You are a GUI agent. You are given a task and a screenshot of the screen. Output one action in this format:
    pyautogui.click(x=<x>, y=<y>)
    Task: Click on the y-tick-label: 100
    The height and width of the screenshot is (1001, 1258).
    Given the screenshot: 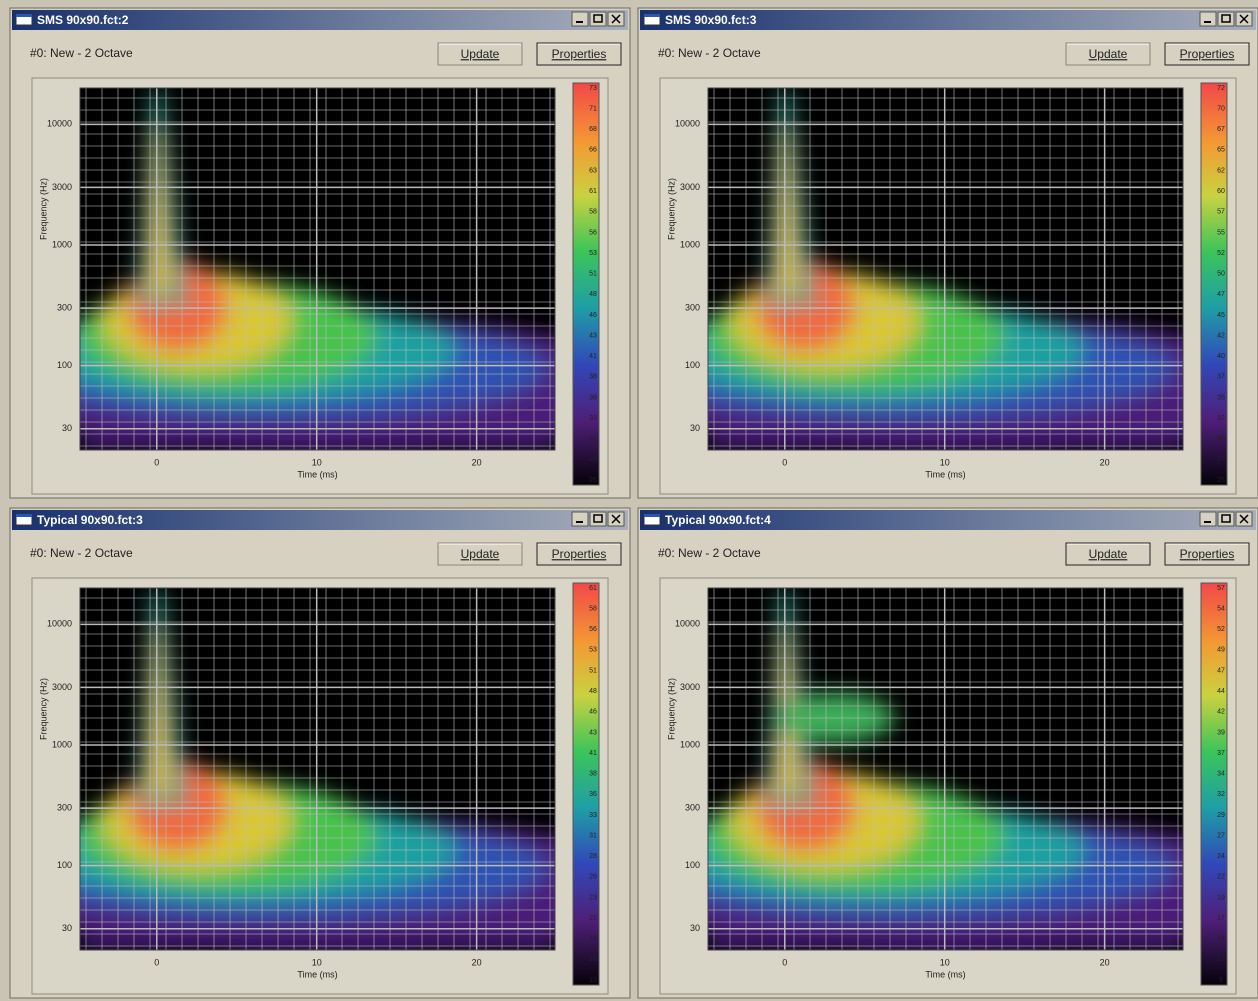 What is the action you would take?
    pyautogui.click(x=64, y=365)
    